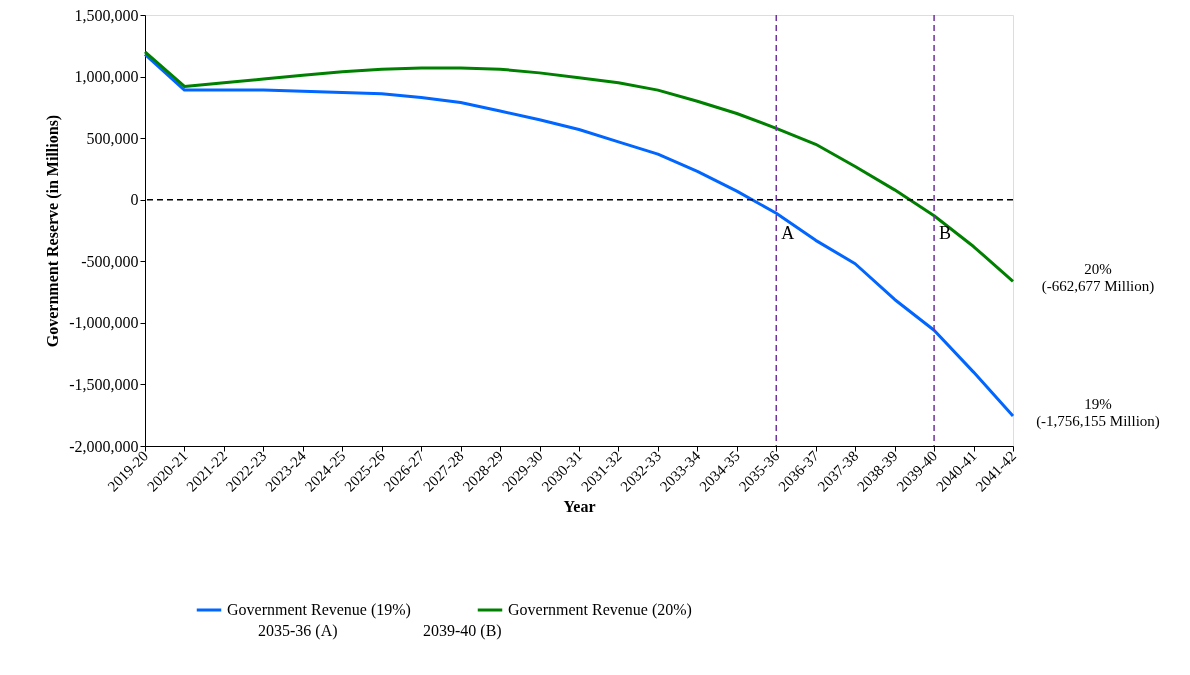 This screenshot has height=675, width=1190. Describe the element at coordinates (462, 631) in the screenshot. I see `text: 2039-40 (B)` at that location.